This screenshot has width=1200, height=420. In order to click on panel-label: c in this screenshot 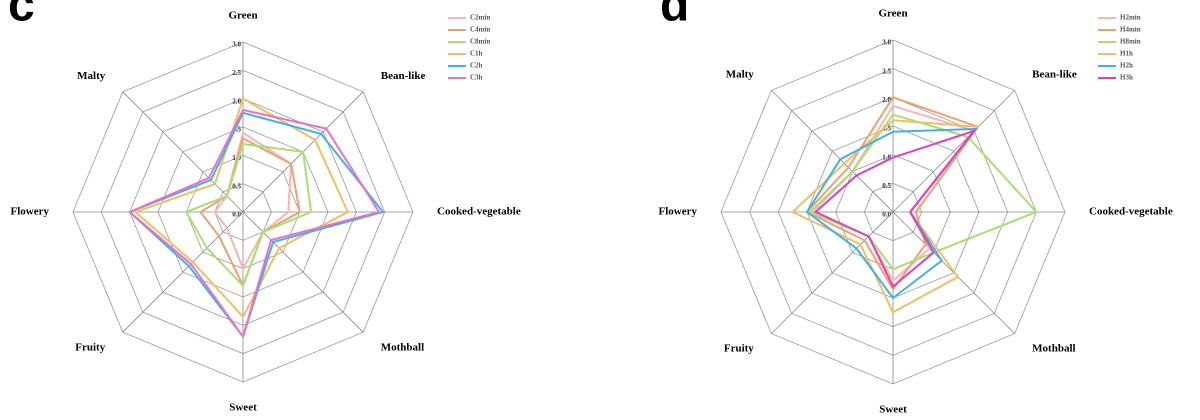, I will do `click(21, 16)`.